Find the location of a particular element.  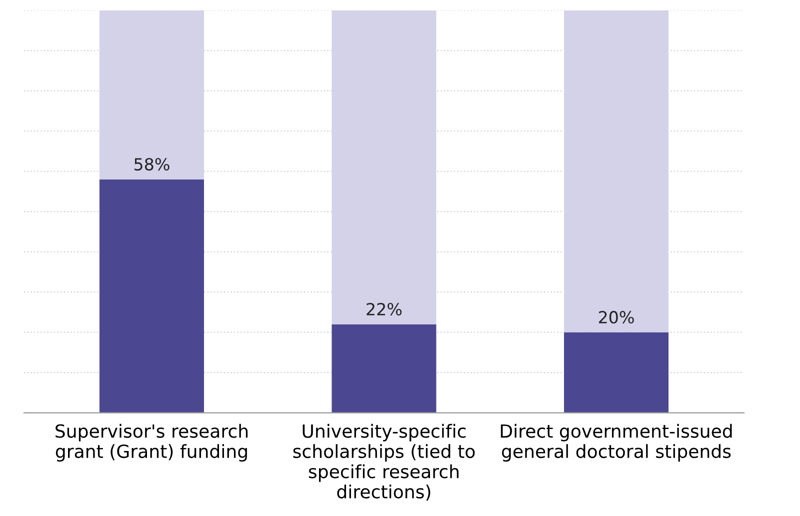

data-label: 22% is located at coordinates (384, 309).